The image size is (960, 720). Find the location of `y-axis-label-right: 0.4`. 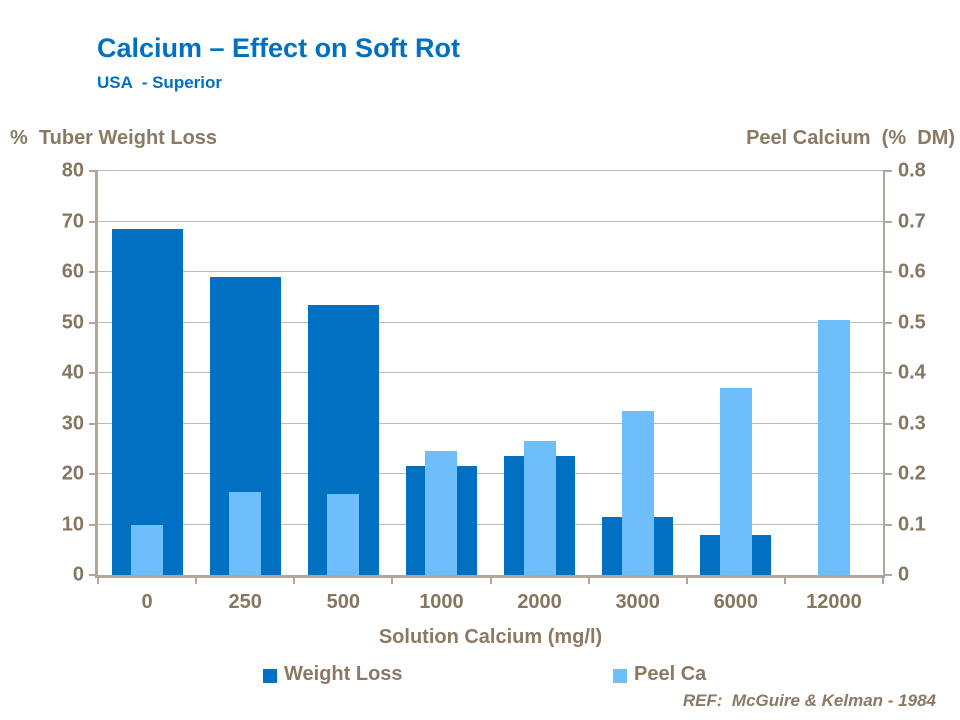

y-axis-label-right: 0.4 is located at coordinates (912, 372).